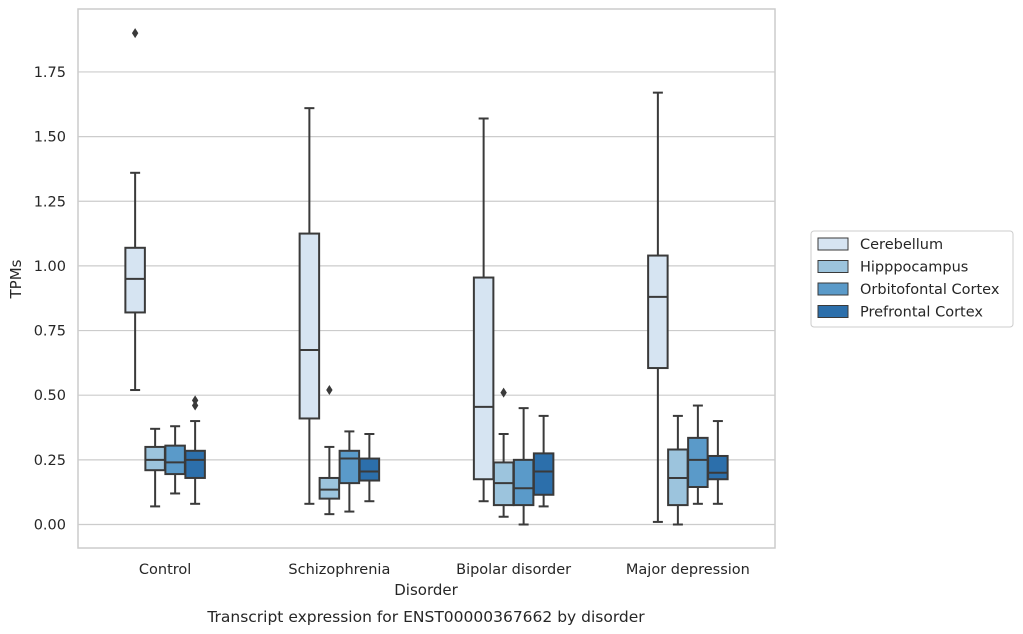  I want to click on y-tick-label: 1.25, so click(50, 202).